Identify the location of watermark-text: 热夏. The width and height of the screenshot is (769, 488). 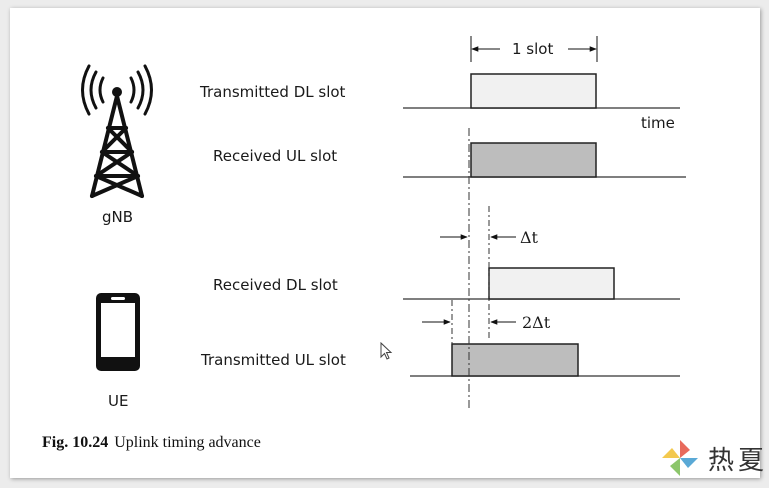
(738, 461).